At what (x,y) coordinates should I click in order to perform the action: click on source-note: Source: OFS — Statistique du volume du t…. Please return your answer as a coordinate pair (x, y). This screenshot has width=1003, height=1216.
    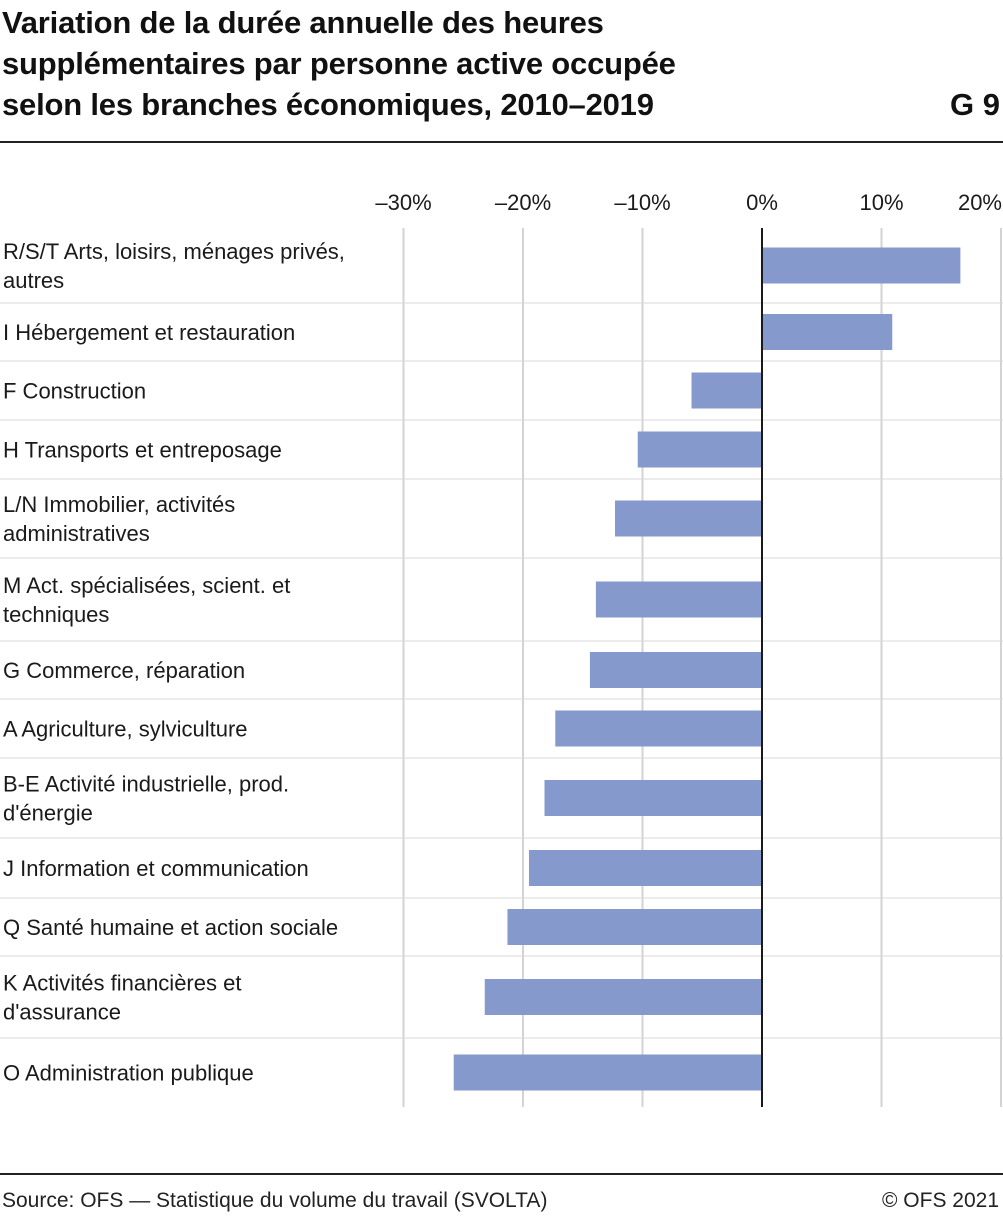
    Looking at the image, I should click on (275, 1200).